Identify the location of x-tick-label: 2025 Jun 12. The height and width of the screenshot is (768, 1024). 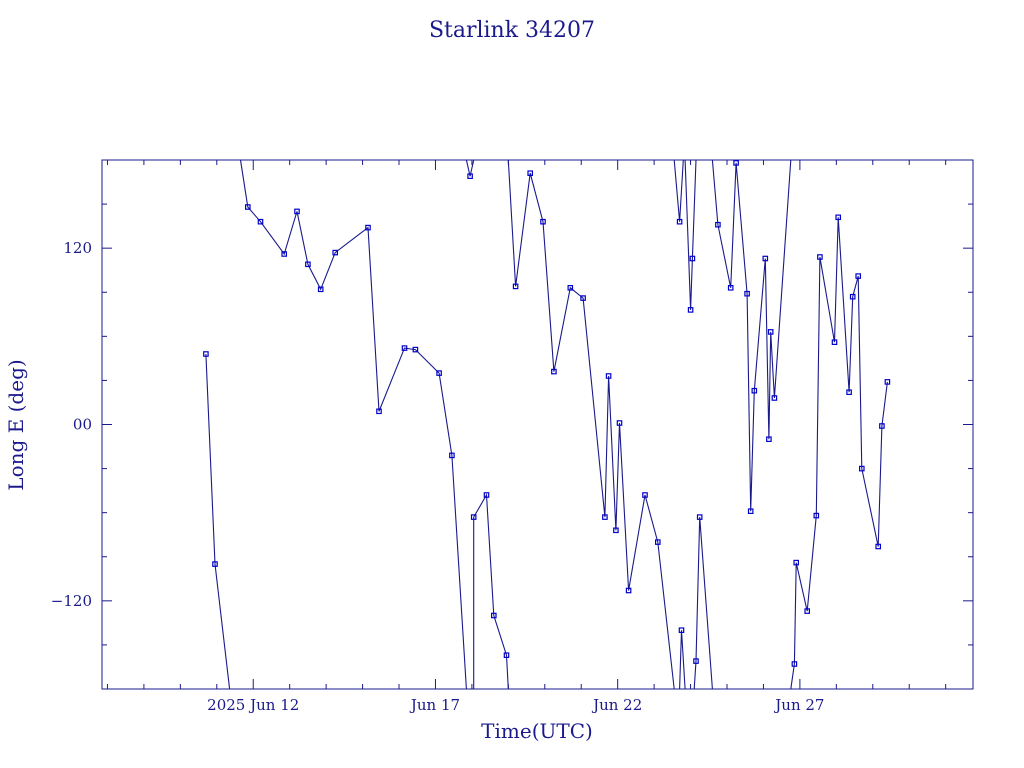
(253, 705).